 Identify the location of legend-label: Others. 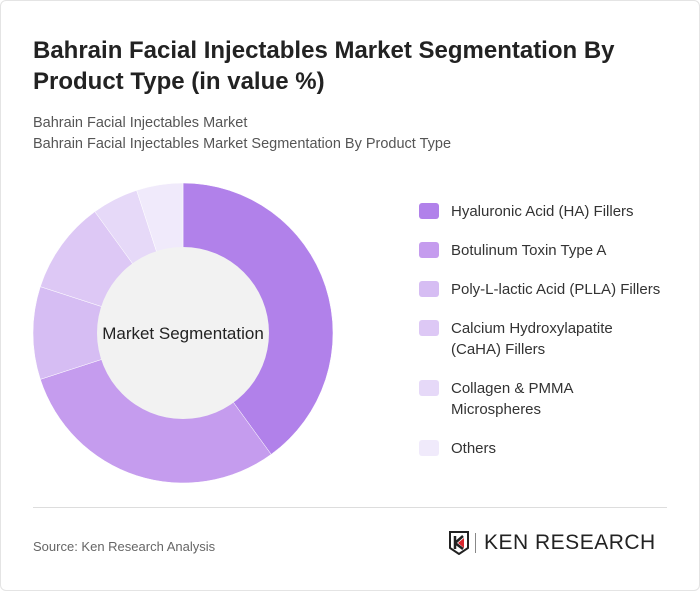
(474, 448).